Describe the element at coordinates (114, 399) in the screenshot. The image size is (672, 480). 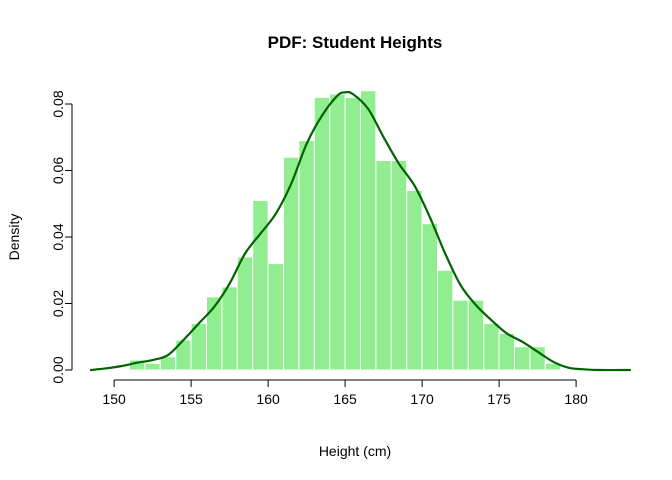
I see `x-tick-label: 150` at that location.